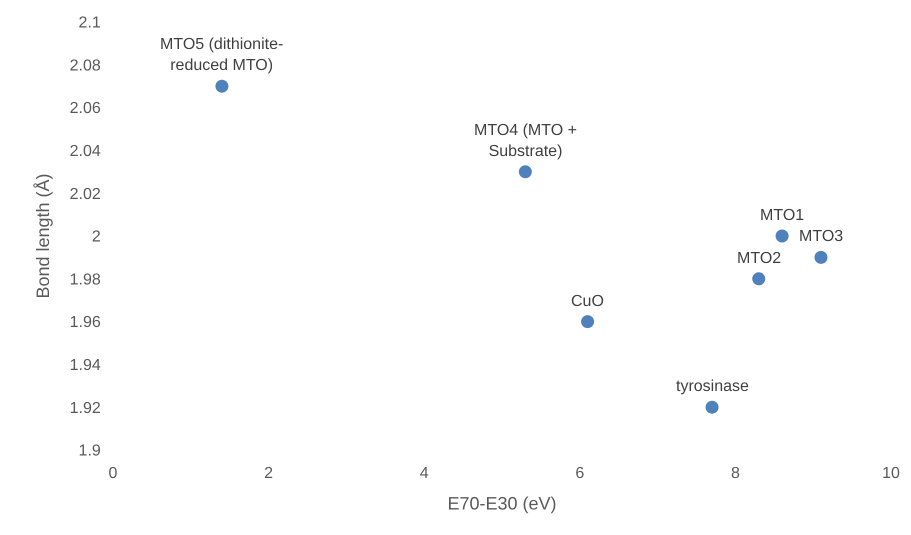 Image resolution: width=911 pixels, height=535 pixels. What do you see at coordinates (782, 215) in the screenshot?
I see `annotation: MTO1` at bounding box center [782, 215].